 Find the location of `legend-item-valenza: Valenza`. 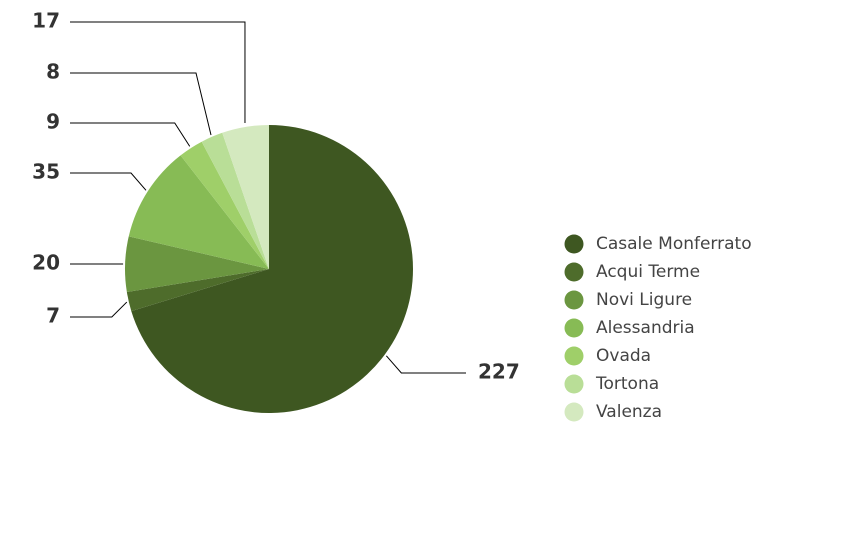

legend-item-valenza: Valenza is located at coordinates (613, 412).